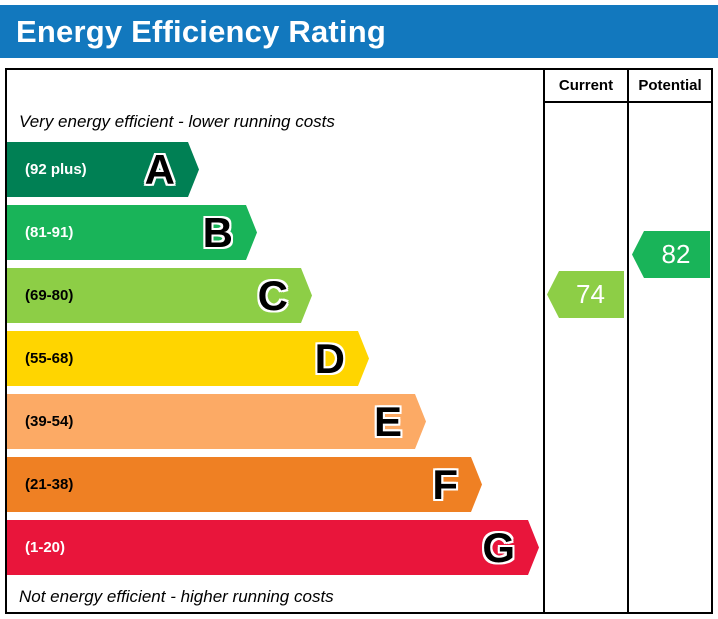 The height and width of the screenshot is (619, 718). Describe the element at coordinates (273, 547) in the screenshot. I see `band-g: (1-20) G` at that location.